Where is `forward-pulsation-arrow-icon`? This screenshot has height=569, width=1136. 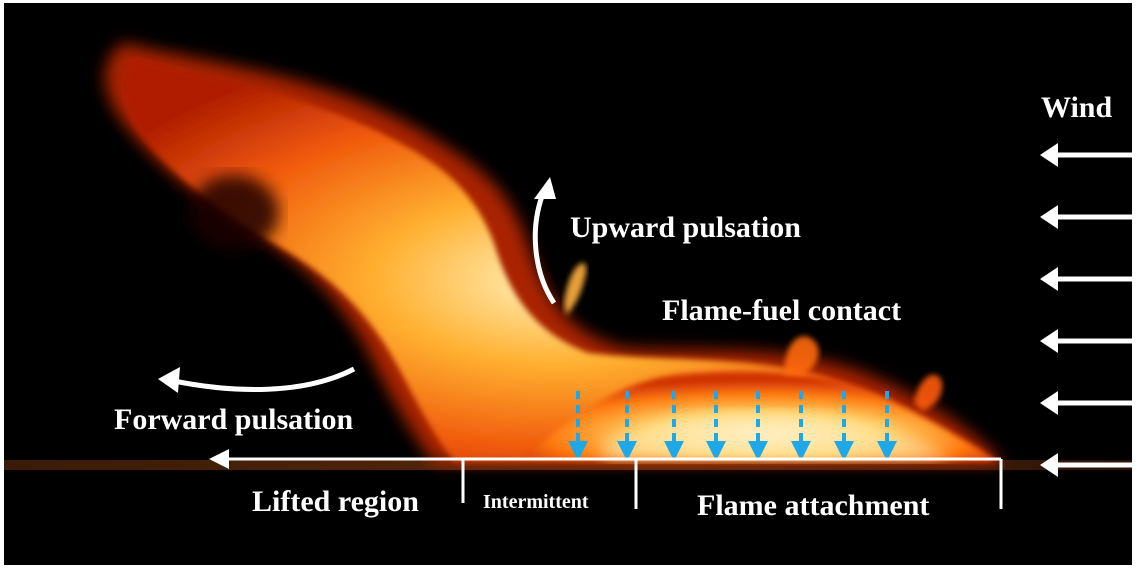
forward-pulsation-arrow-icon is located at coordinates (257, 379).